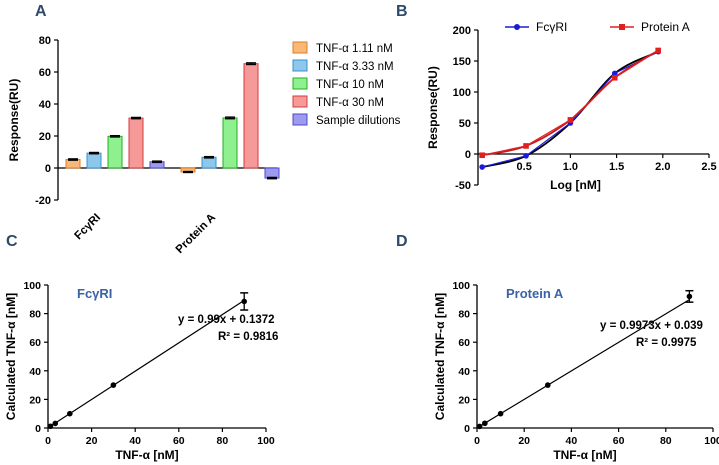 The image size is (719, 465). Describe the element at coordinates (535, 293) in the screenshot. I see `chart-title: Protein A` at that location.